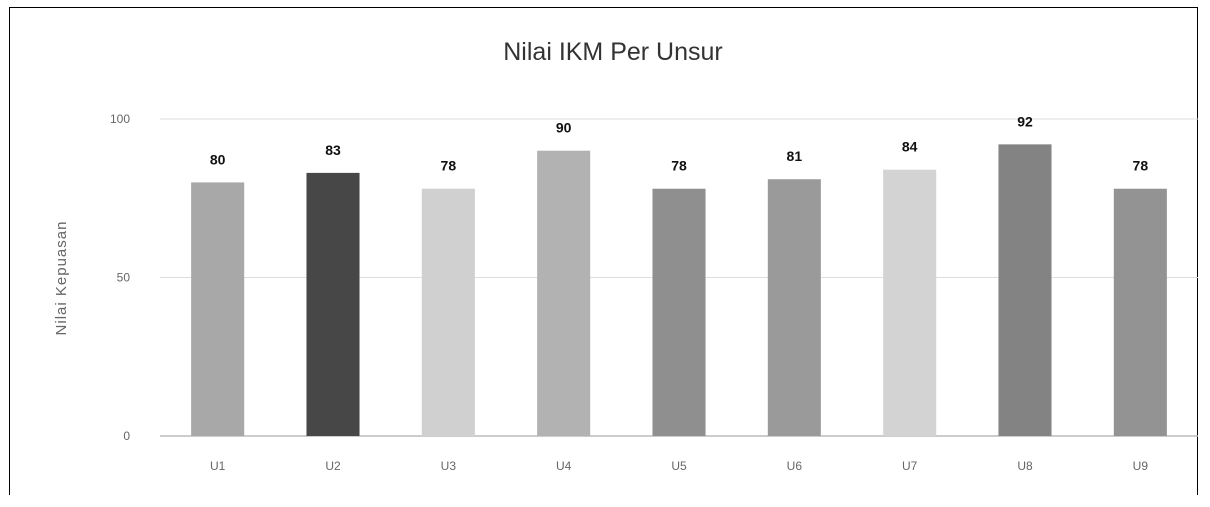 Image resolution: width=1210 pixels, height=507 pixels. I want to click on x-tick-label: U4, so click(564, 466).